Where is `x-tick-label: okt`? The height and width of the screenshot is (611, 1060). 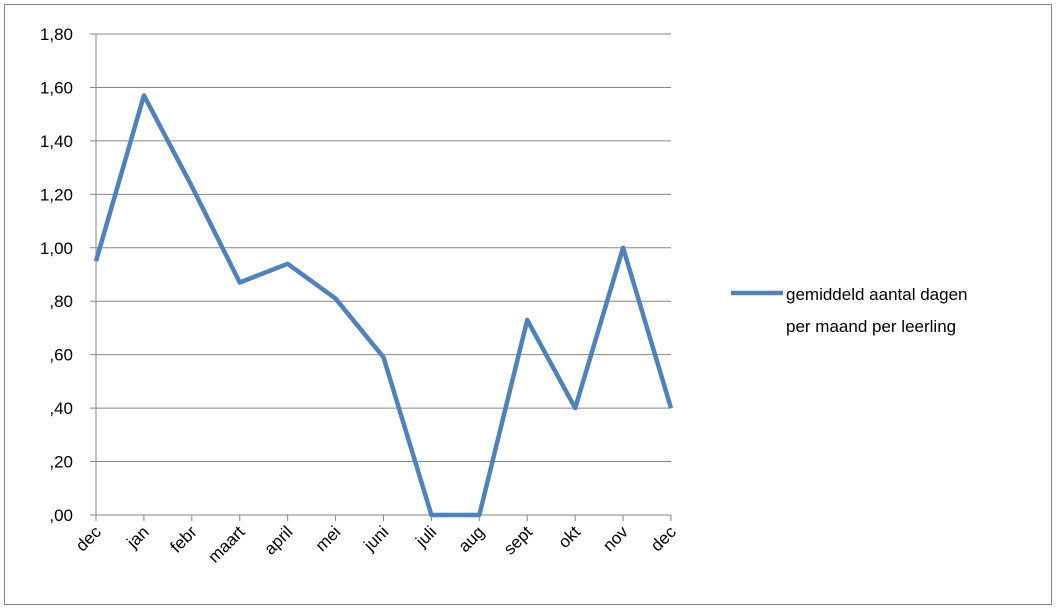
x-tick-label: okt is located at coordinates (570, 537).